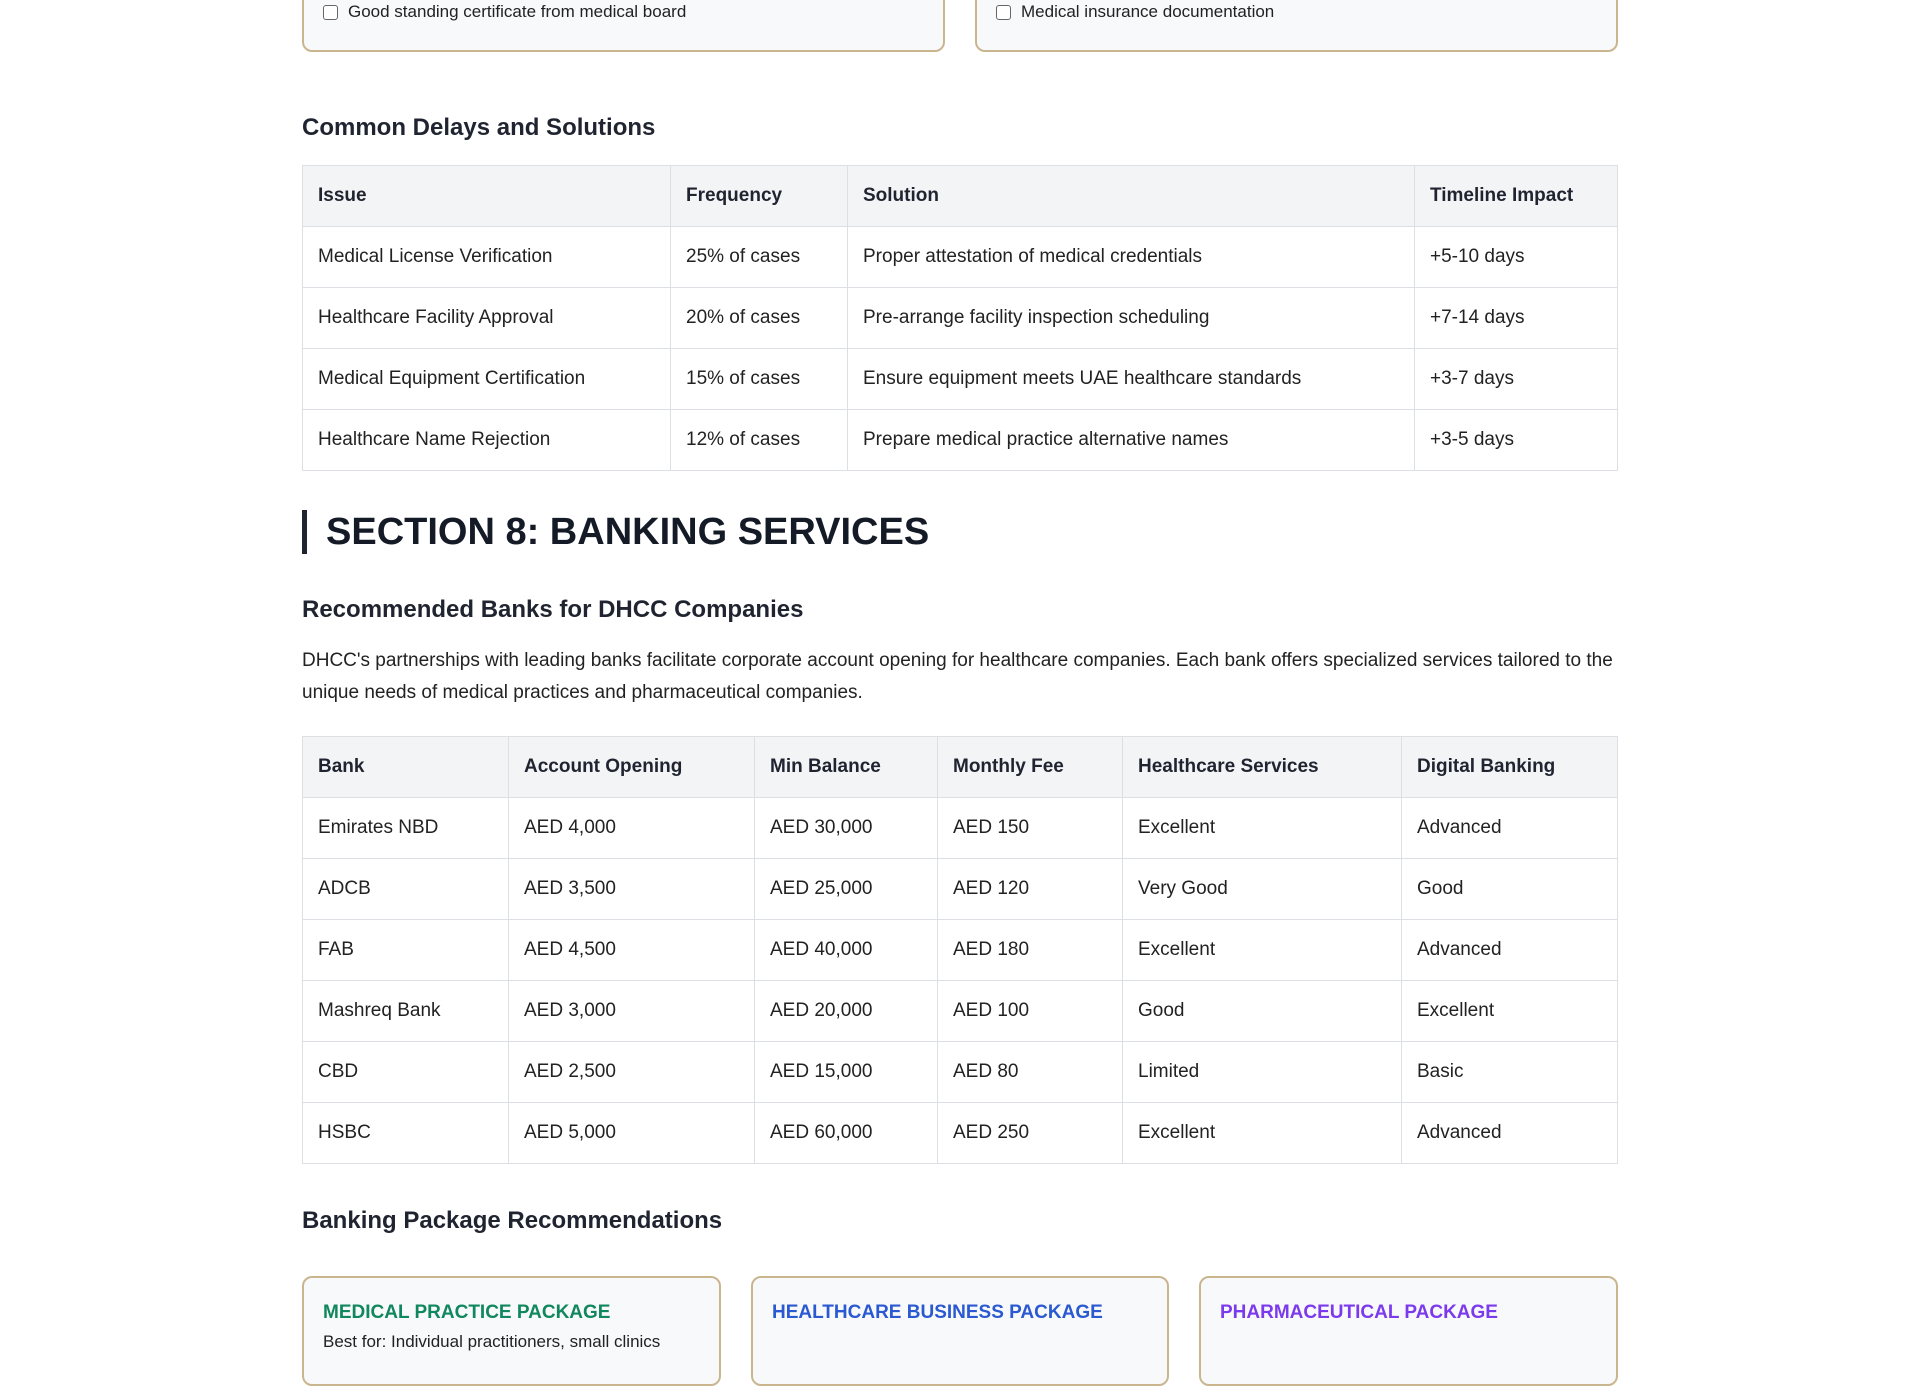 Image resolution: width=1920 pixels, height=1386 pixels. What do you see at coordinates (846, 828) in the screenshot?
I see `table-cell: AED 30,000` at bounding box center [846, 828].